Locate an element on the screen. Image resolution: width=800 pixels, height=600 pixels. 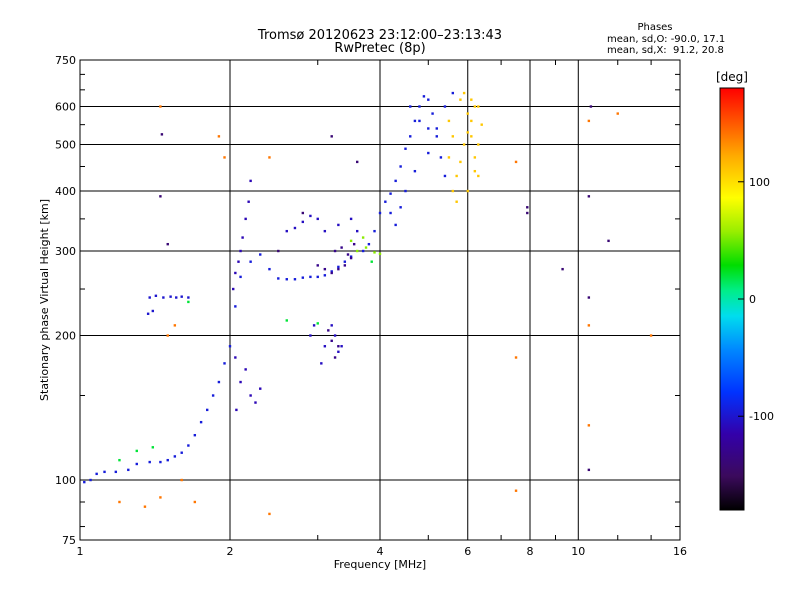
x-tick-label: 1 is located at coordinates (80, 551).